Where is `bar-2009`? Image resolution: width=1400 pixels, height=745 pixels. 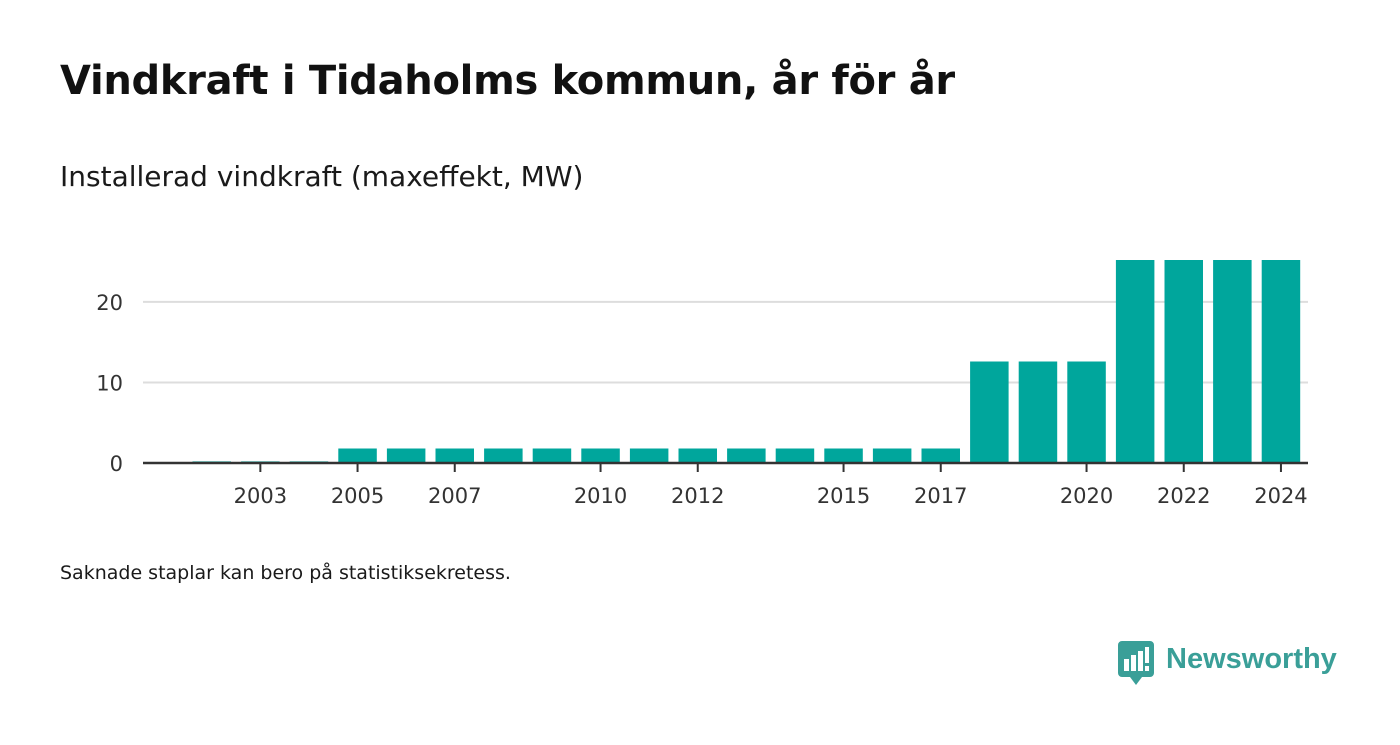 bar-2009 is located at coordinates (552, 455).